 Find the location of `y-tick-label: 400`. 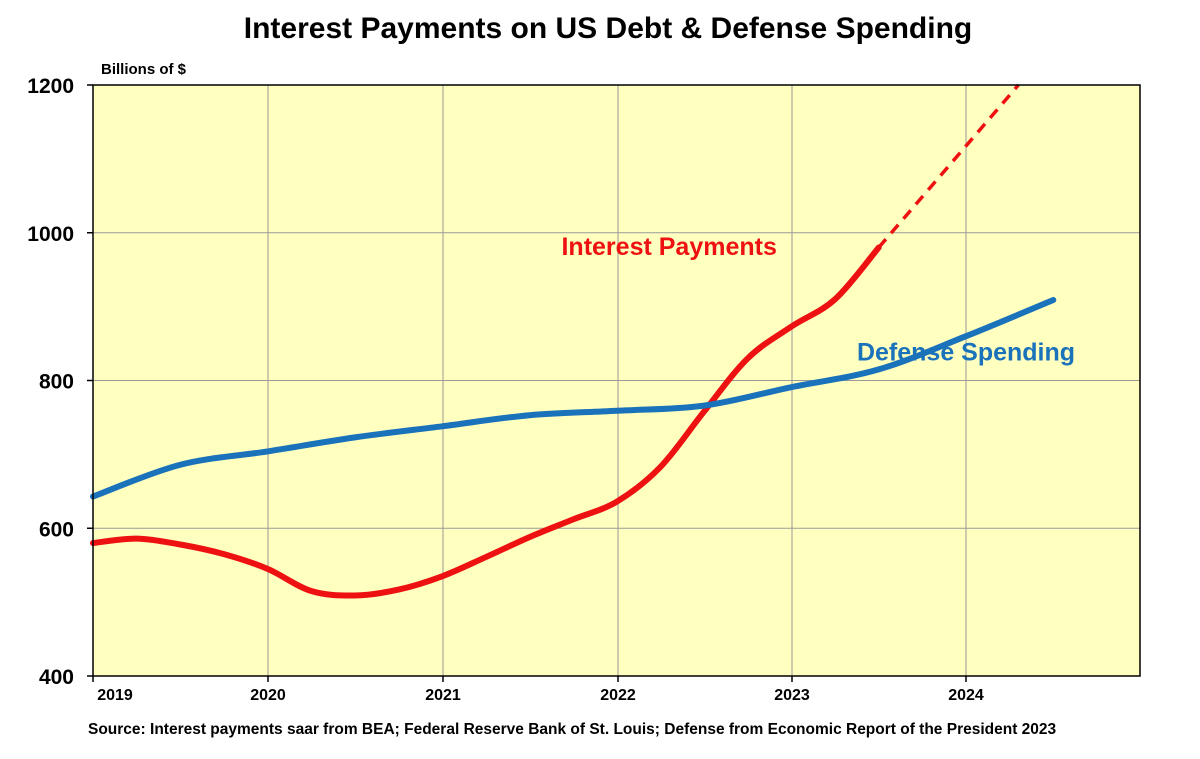

y-tick-label: 400 is located at coordinates (56, 677).